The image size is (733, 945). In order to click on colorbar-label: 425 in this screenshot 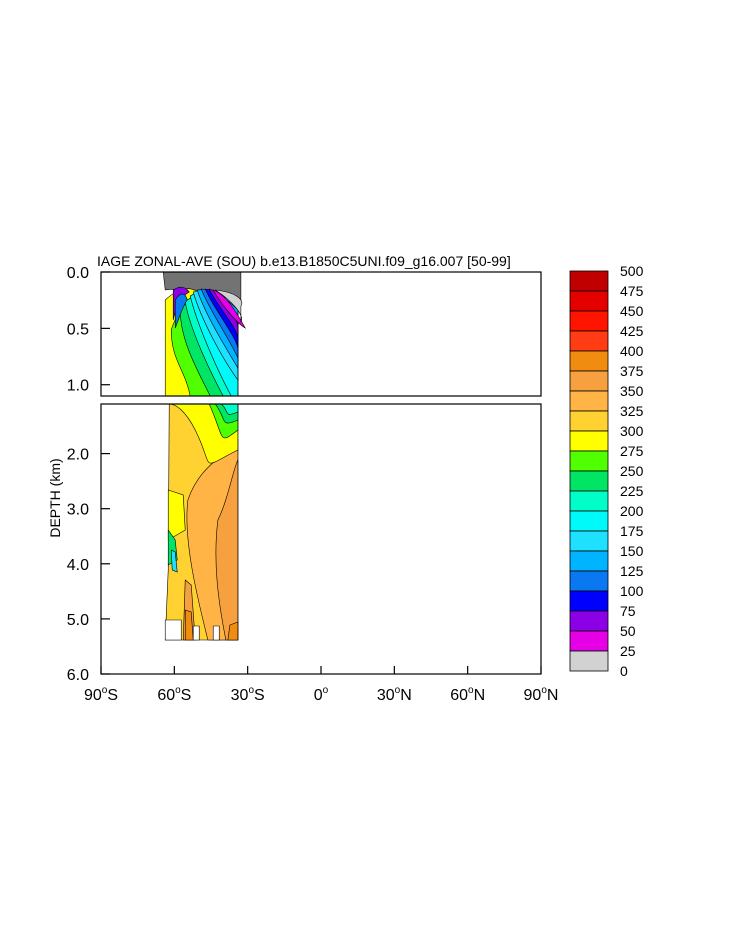, I will do `click(632, 331)`.